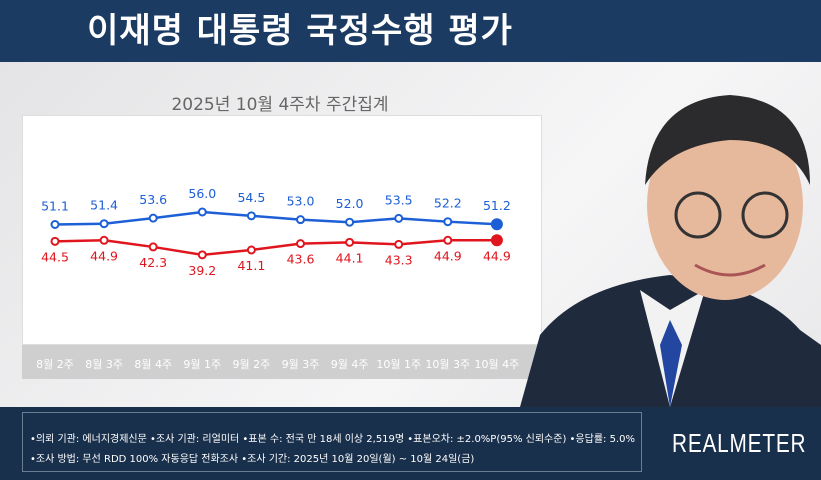 This screenshot has width=821, height=480. Describe the element at coordinates (350, 203) in the screenshot. I see `data-label: 52.0` at that location.